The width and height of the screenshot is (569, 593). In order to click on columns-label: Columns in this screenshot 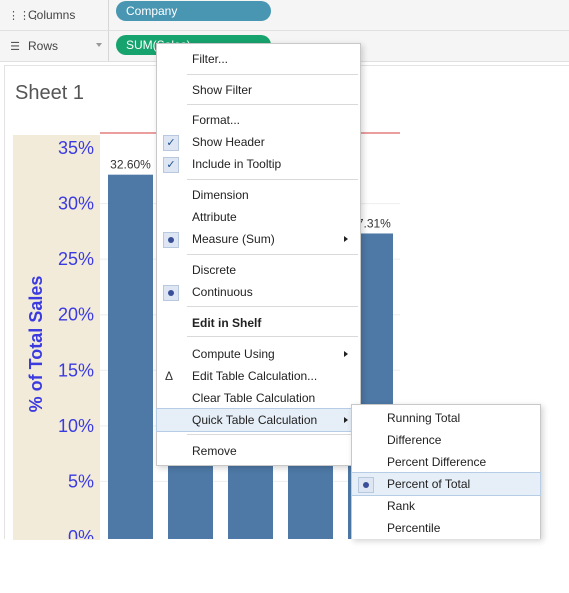, I will do `click(52, 15)`.